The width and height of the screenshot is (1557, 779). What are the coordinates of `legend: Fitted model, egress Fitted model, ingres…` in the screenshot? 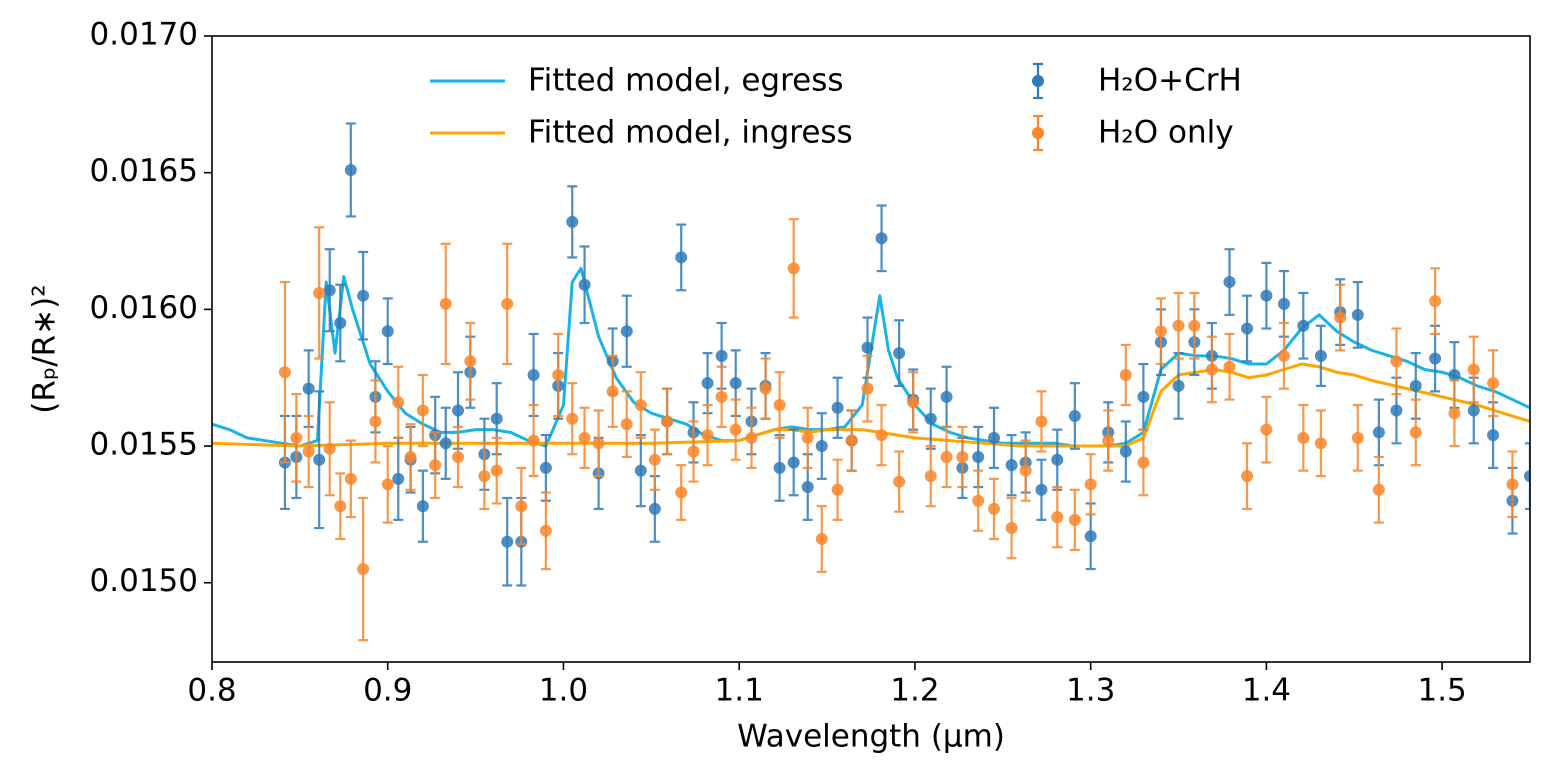 It's located at (836, 107).